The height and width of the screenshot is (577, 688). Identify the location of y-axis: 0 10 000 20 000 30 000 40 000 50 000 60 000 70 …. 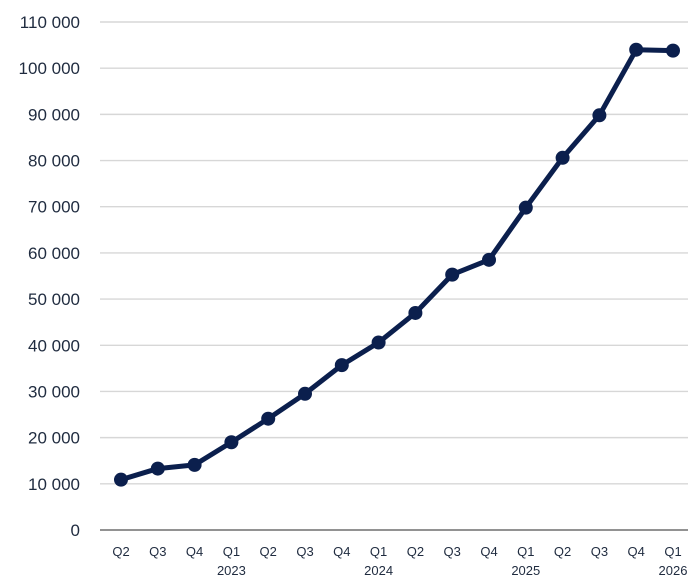
(49, 276).